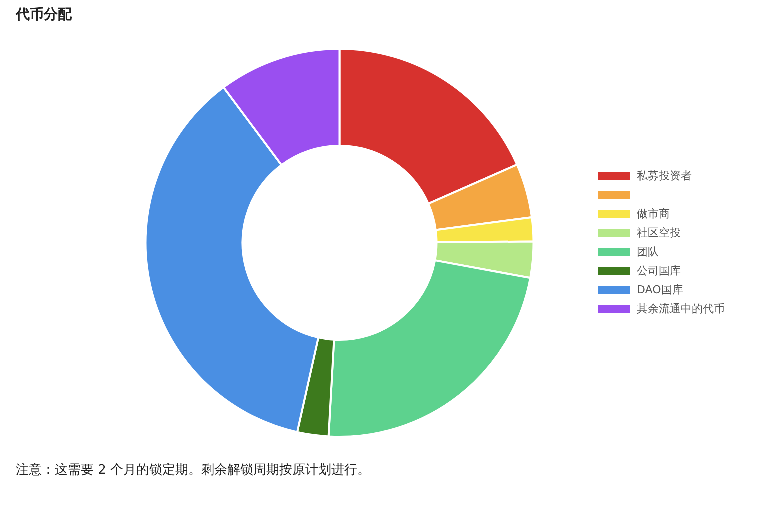 This screenshot has height=507, width=775. Describe the element at coordinates (660, 289) in the screenshot. I see `legend-label: DAO国库` at that location.